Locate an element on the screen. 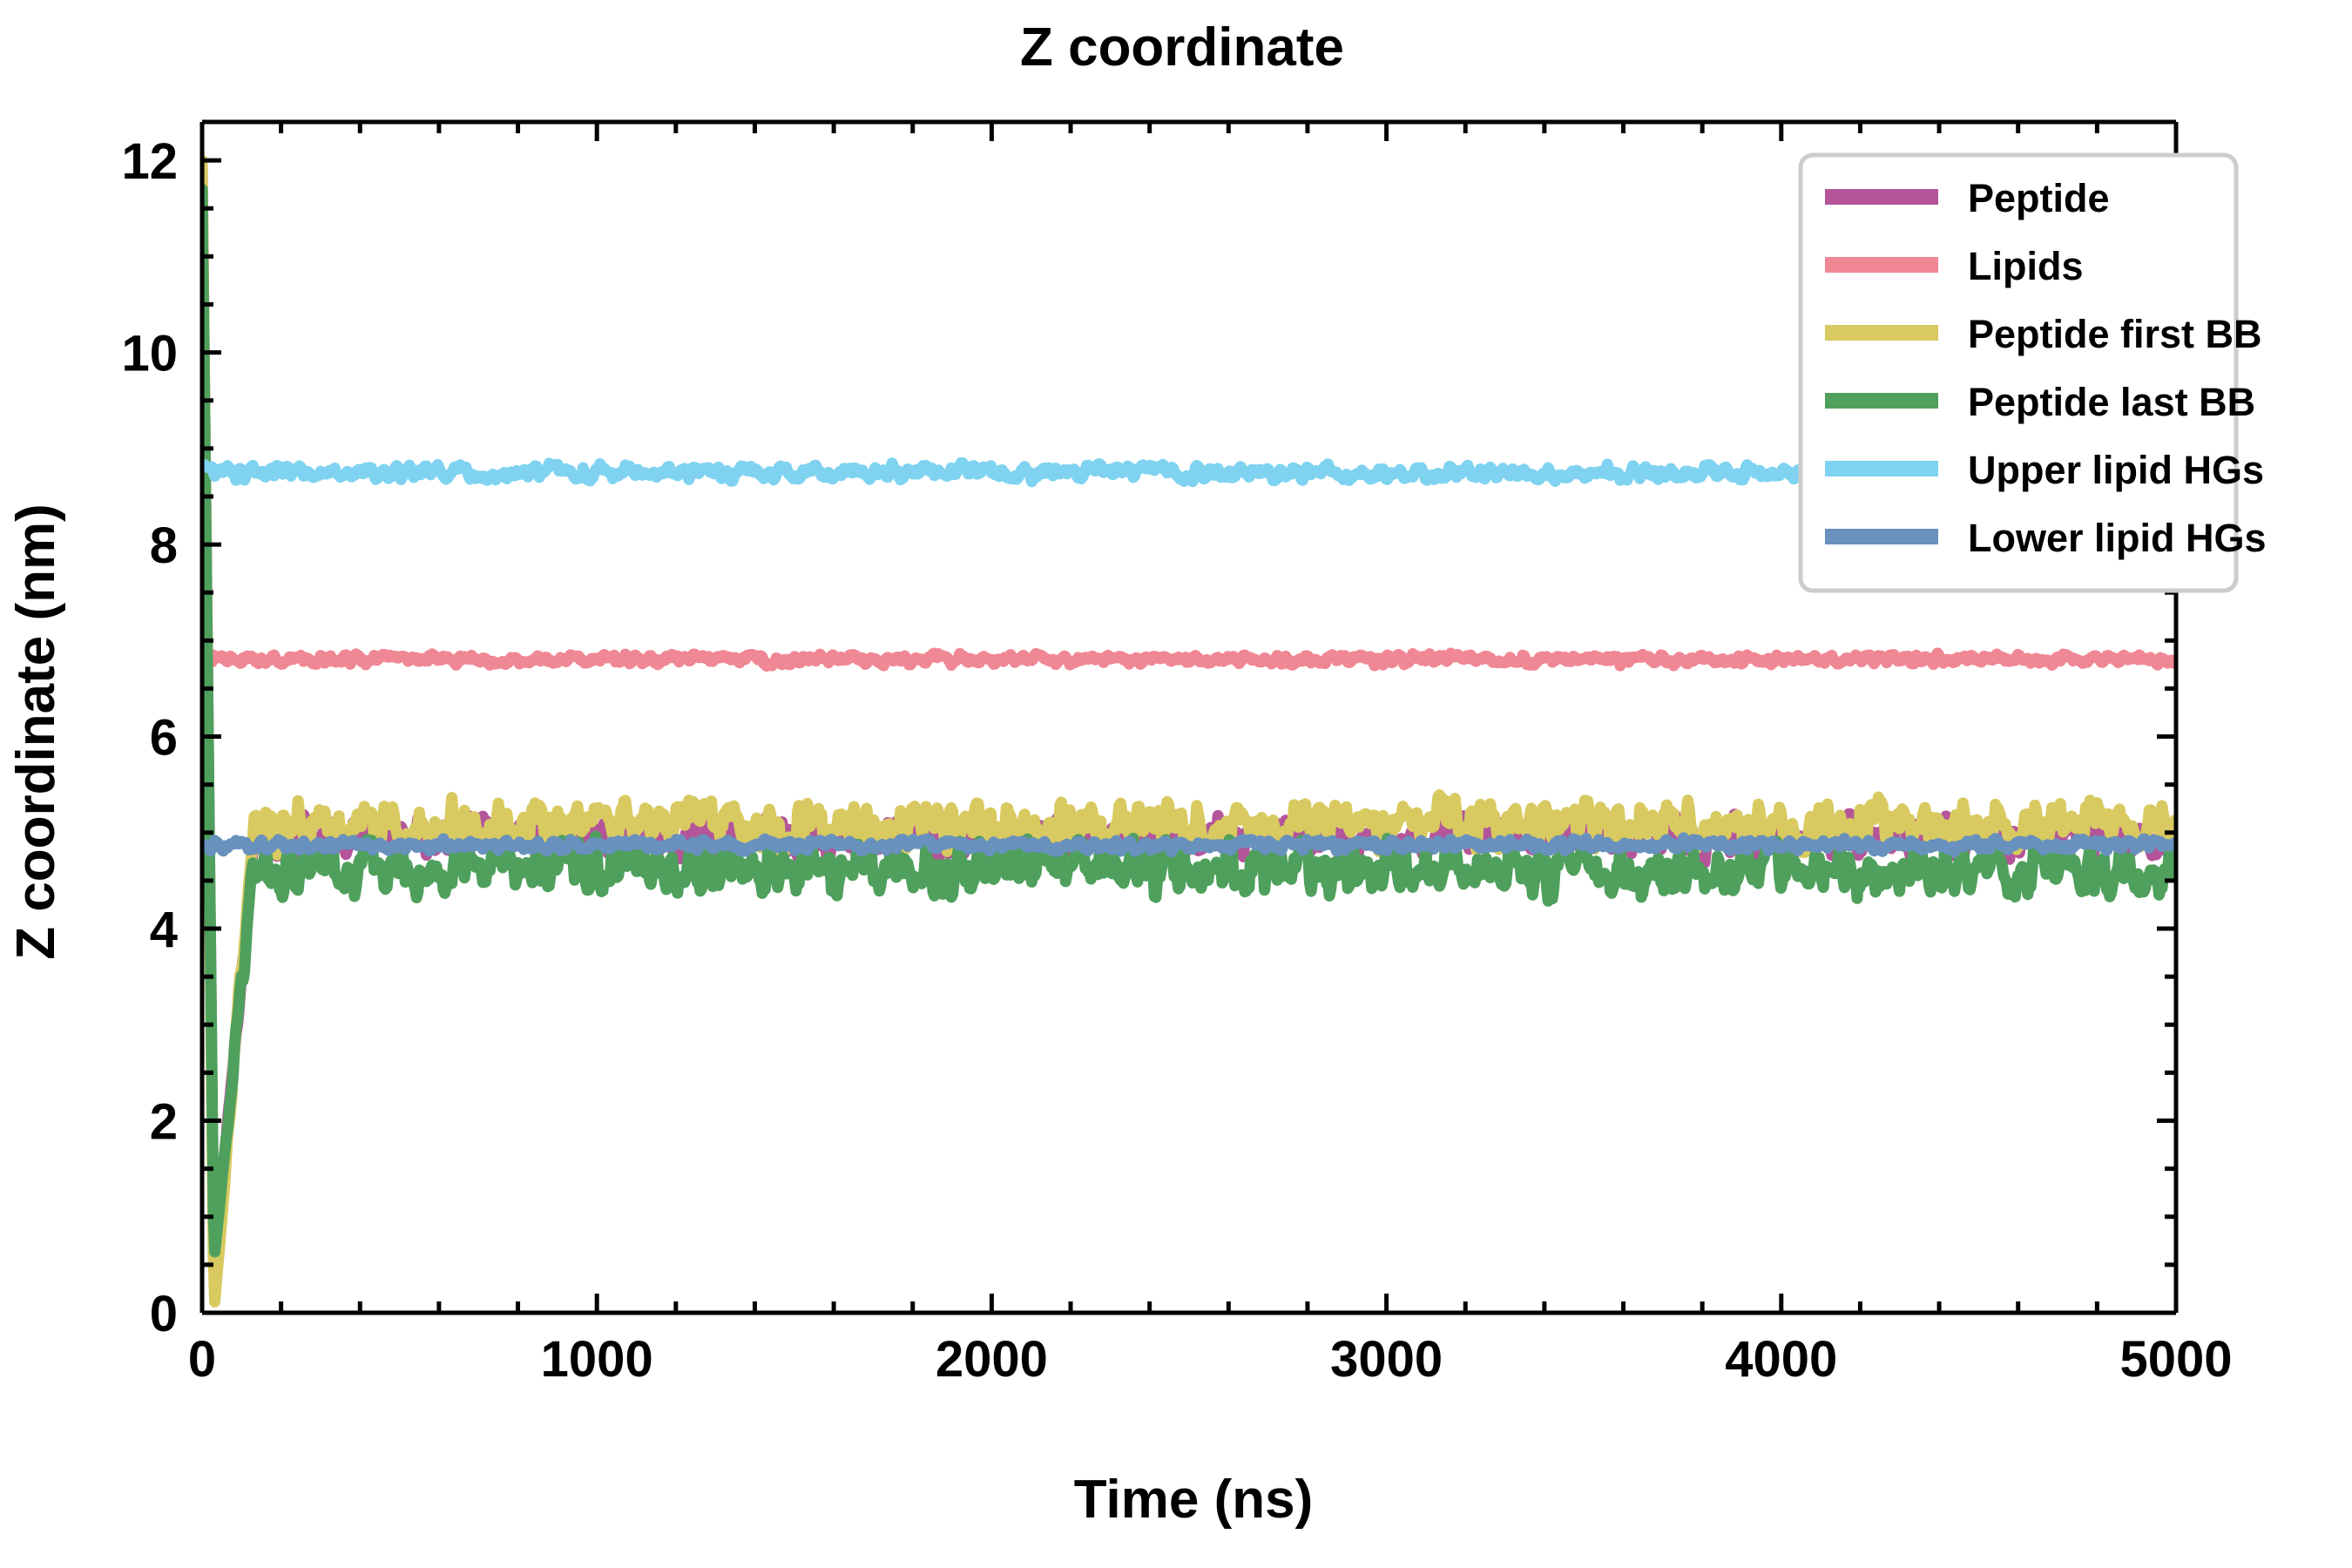 This screenshot has width=2352, height=1568. y-tick-label: 12 is located at coordinates (150, 161).